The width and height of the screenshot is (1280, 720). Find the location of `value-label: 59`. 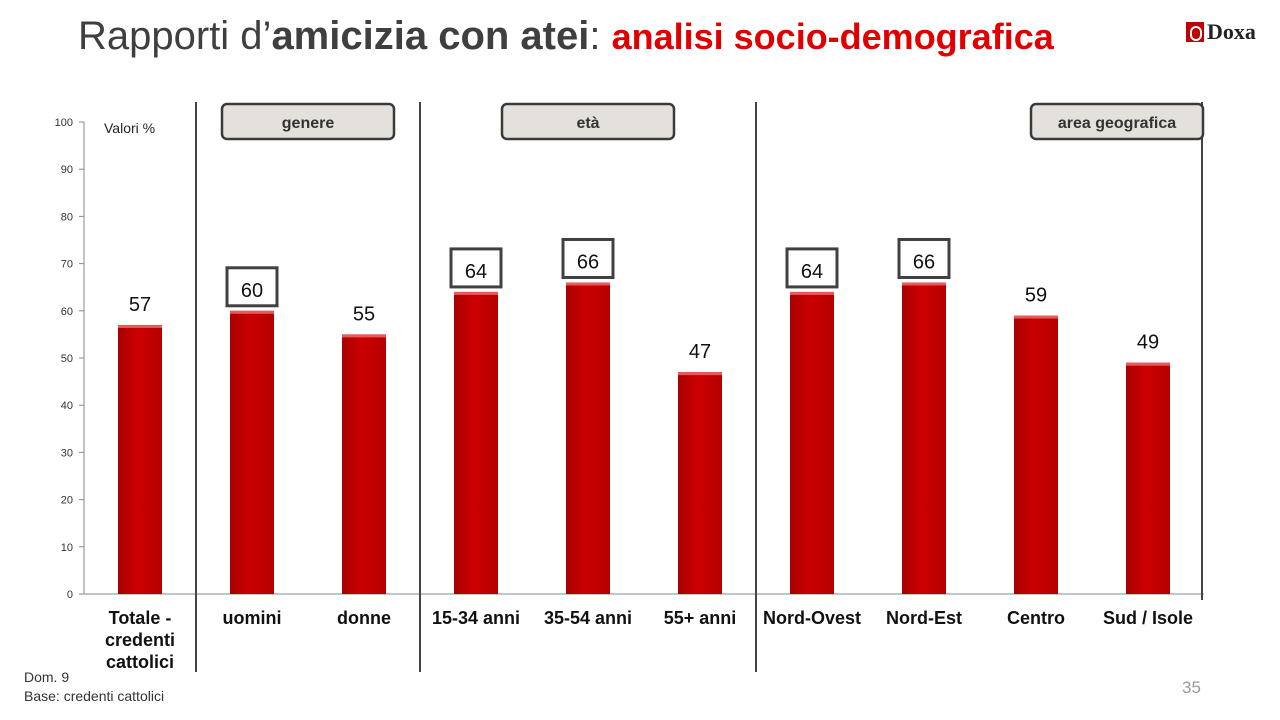

value-label: 59 is located at coordinates (1036, 296).